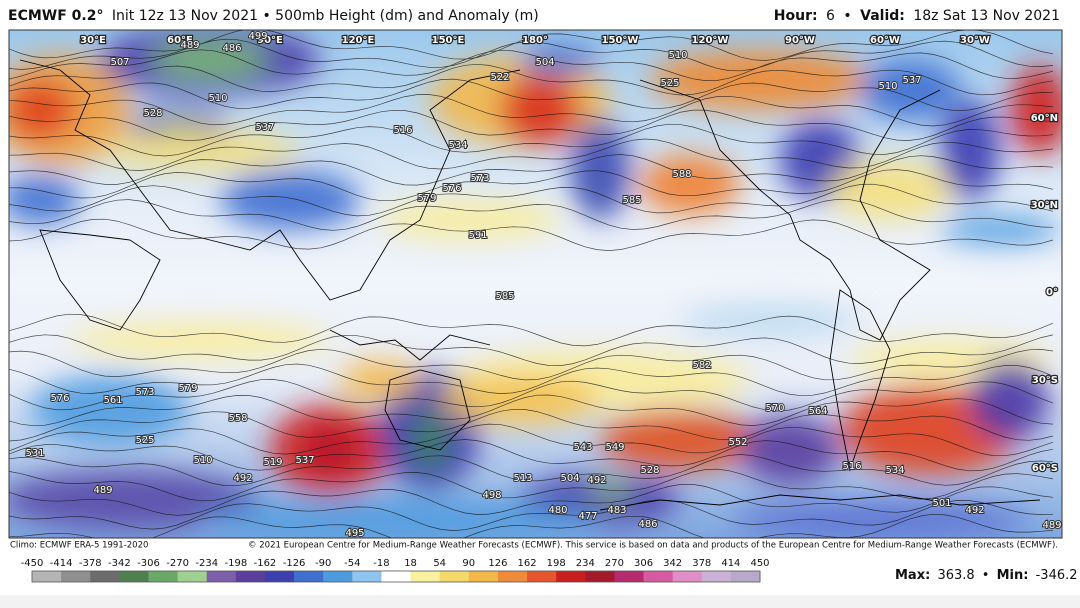  Describe the element at coordinates (526, 563) in the screenshot. I see `colorbar-tick-label: 162` at that location.